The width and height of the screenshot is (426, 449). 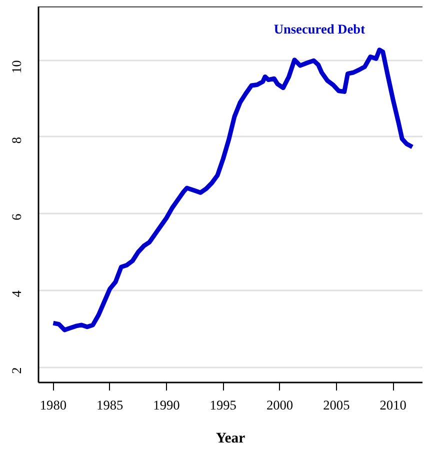 What do you see at coordinates (110, 405) in the screenshot?
I see `x-tick-label: 1985` at bounding box center [110, 405].